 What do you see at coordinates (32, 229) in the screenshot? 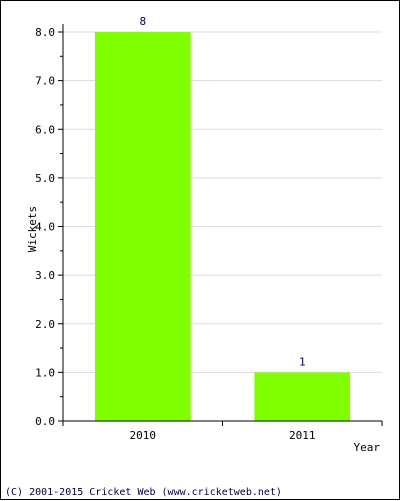
I see `y-axis-title: Wickets` at bounding box center [32, 229].